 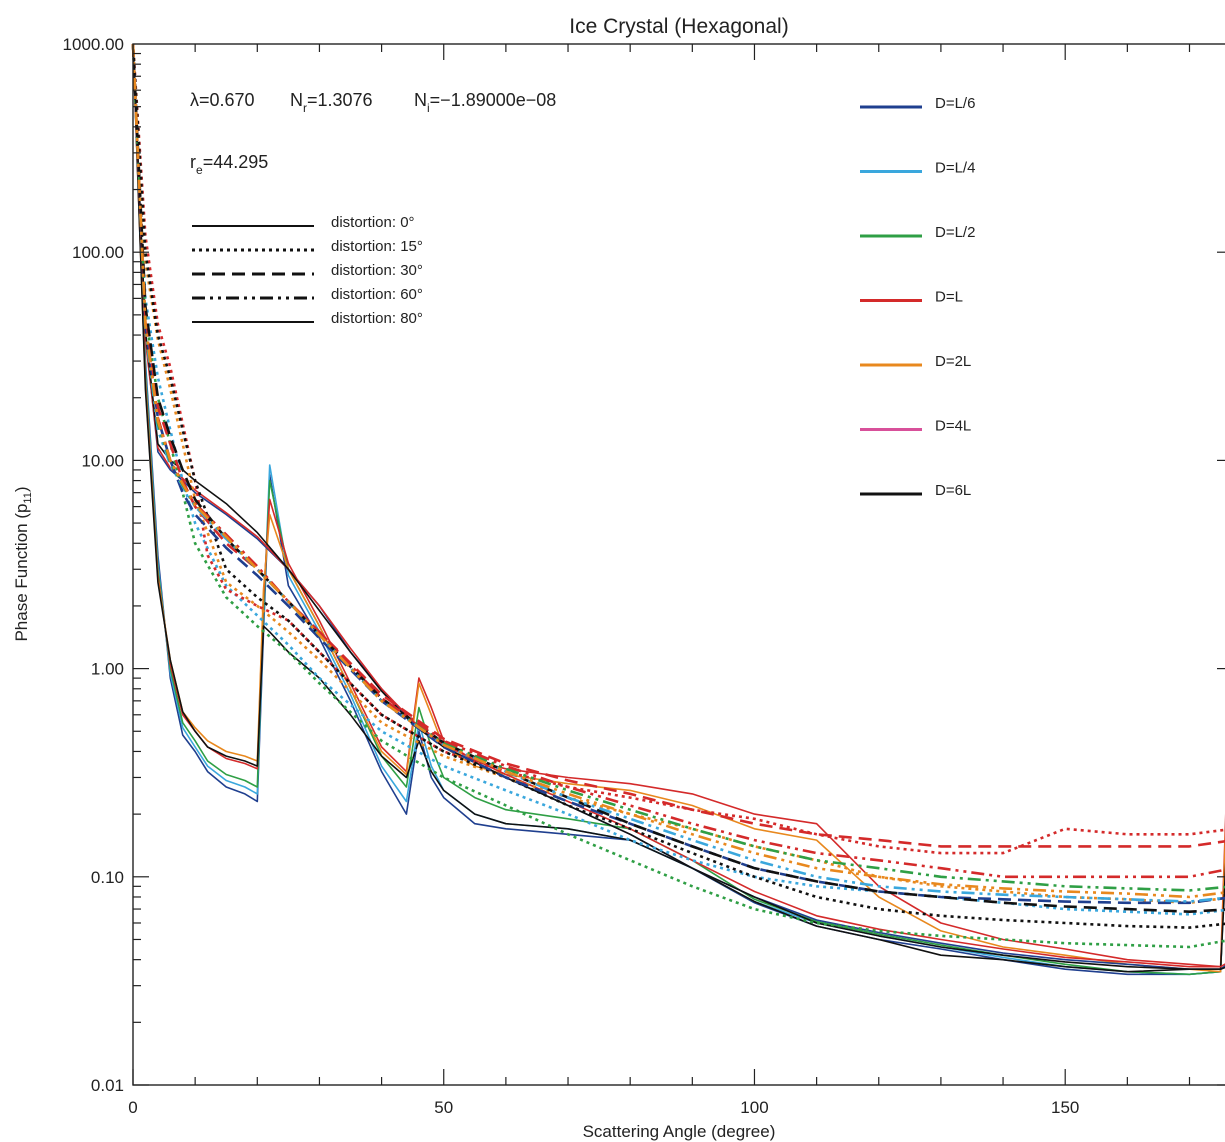 I want to click on nr-base: N, so click(x=296, y=100).